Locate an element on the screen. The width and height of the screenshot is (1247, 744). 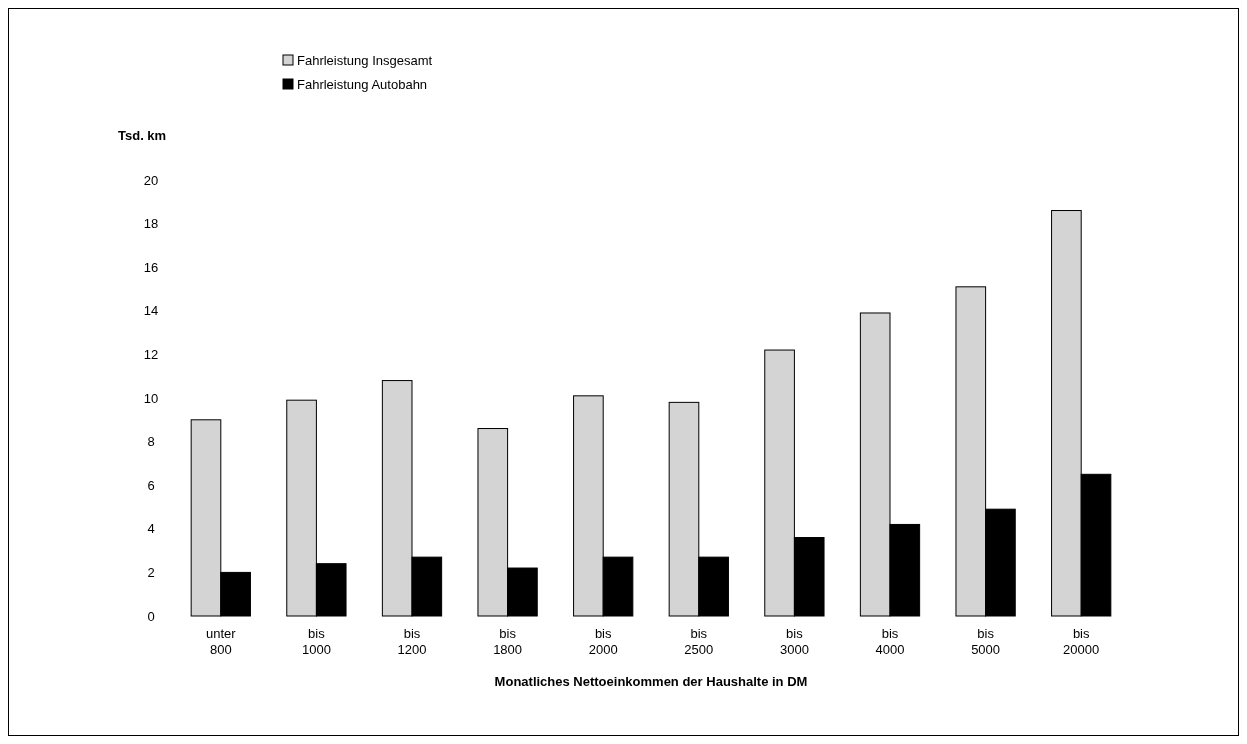
x-tick-label: bis 20000 is located at coordinates (1081, 641).